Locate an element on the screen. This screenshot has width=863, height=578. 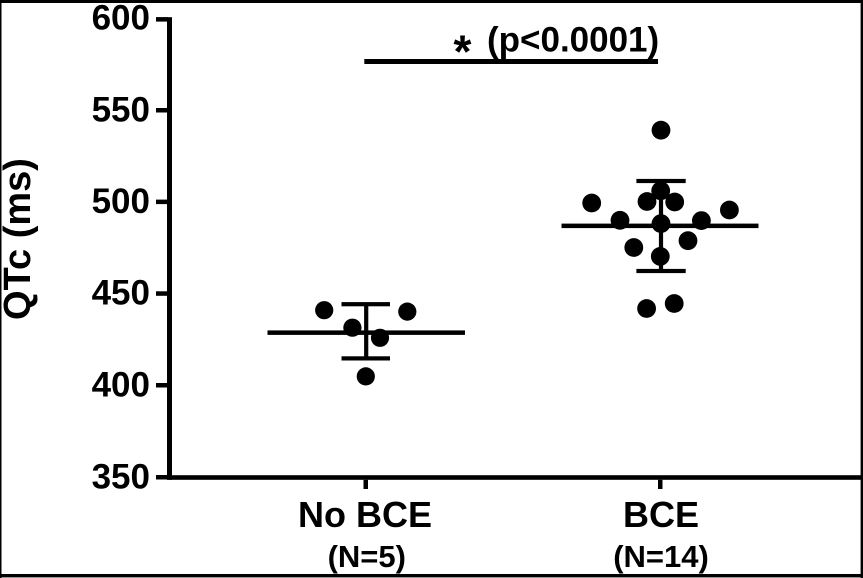
svg-text: No BCE is located at coordinates (365, 514).